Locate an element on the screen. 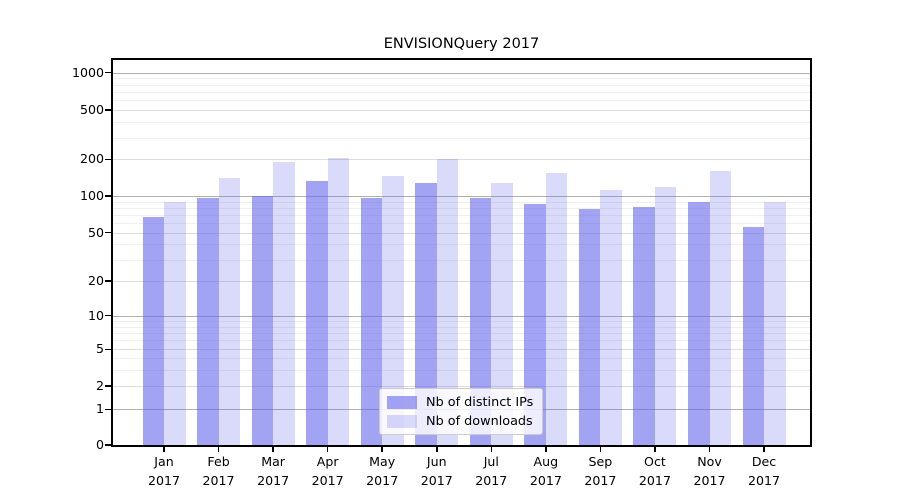 This screenshot has width=900, height=500. x-tick-month: Nov is located at coordinates (709, 461).